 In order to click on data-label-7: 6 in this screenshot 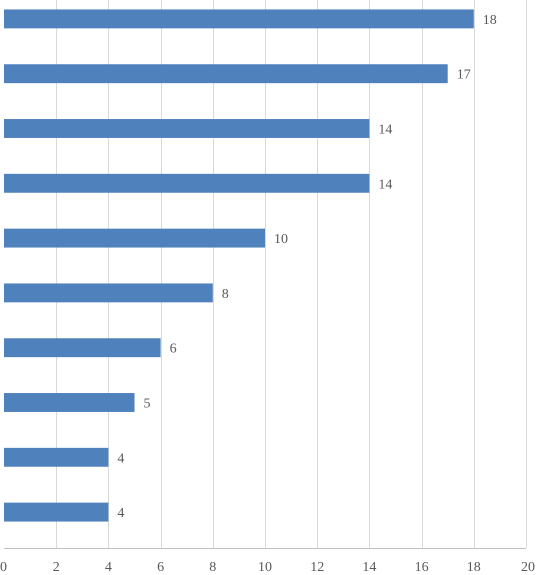, I will do `click(173, 349)`.